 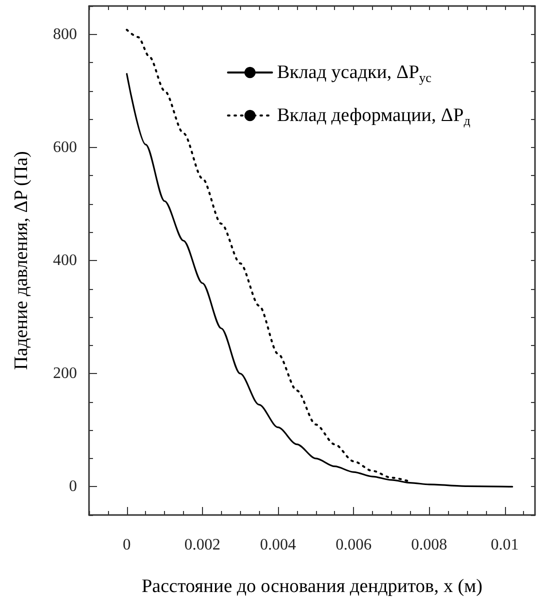 What do you see at coordinates (202, 545) in the screenshot?
I see `x-tick-label: 0.002` at bounding box center [202, 545].